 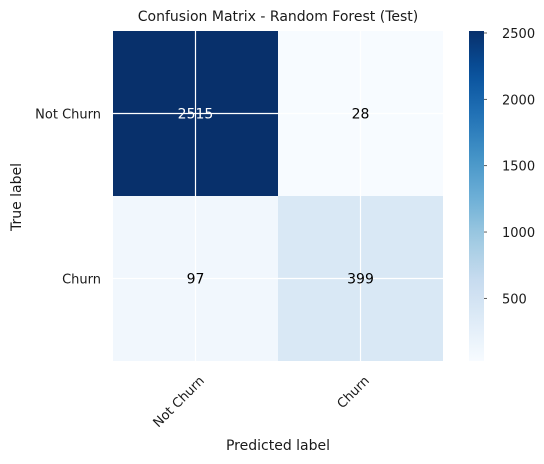 What do you see at coordinates (476, 196) in the screenshot?
I see `colorbar-gradient` at bounding box center [476, 196].